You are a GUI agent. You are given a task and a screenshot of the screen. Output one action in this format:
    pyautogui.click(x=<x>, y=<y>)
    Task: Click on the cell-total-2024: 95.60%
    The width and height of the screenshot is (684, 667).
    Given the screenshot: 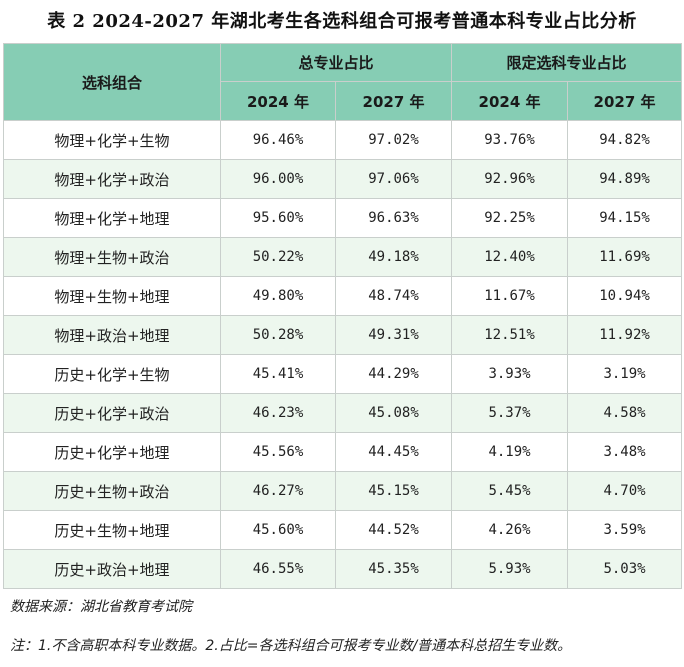 What is the action you would take?
    pyautogui.click(x=278, y=218)
    